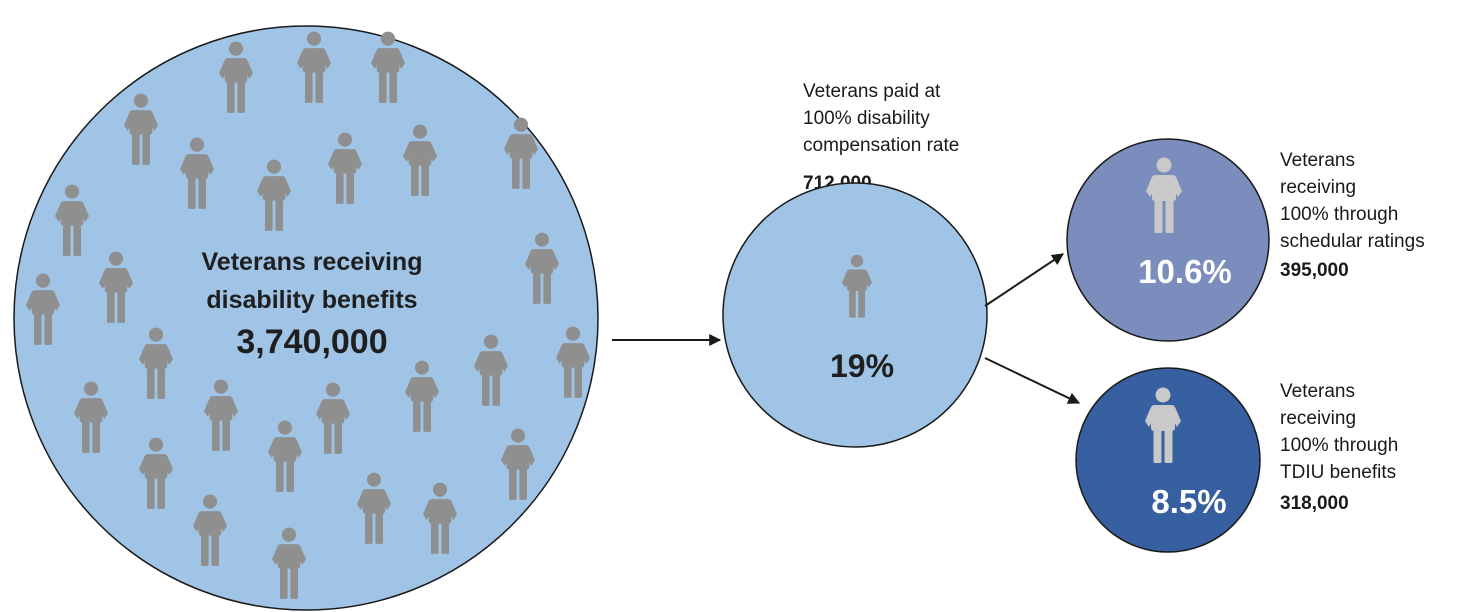 The height and width of the screenshot is (612, 1460). What do you see at coordinates (1318, 418) in the screenshot?
I see `tdiu-label-line2: receiving` at bounding box center [1318, 418].